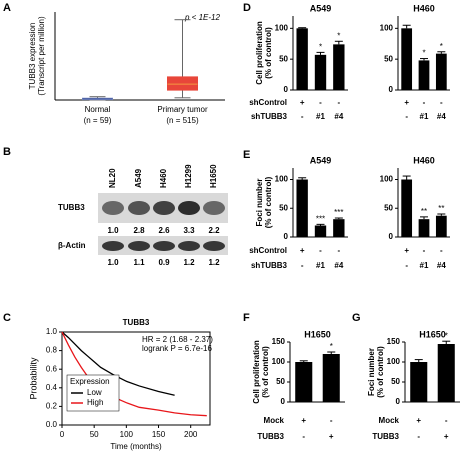  Describe the element at coordinates (259, 202) in the screenshot. I see `y-axis-label: Foci number` at that location.